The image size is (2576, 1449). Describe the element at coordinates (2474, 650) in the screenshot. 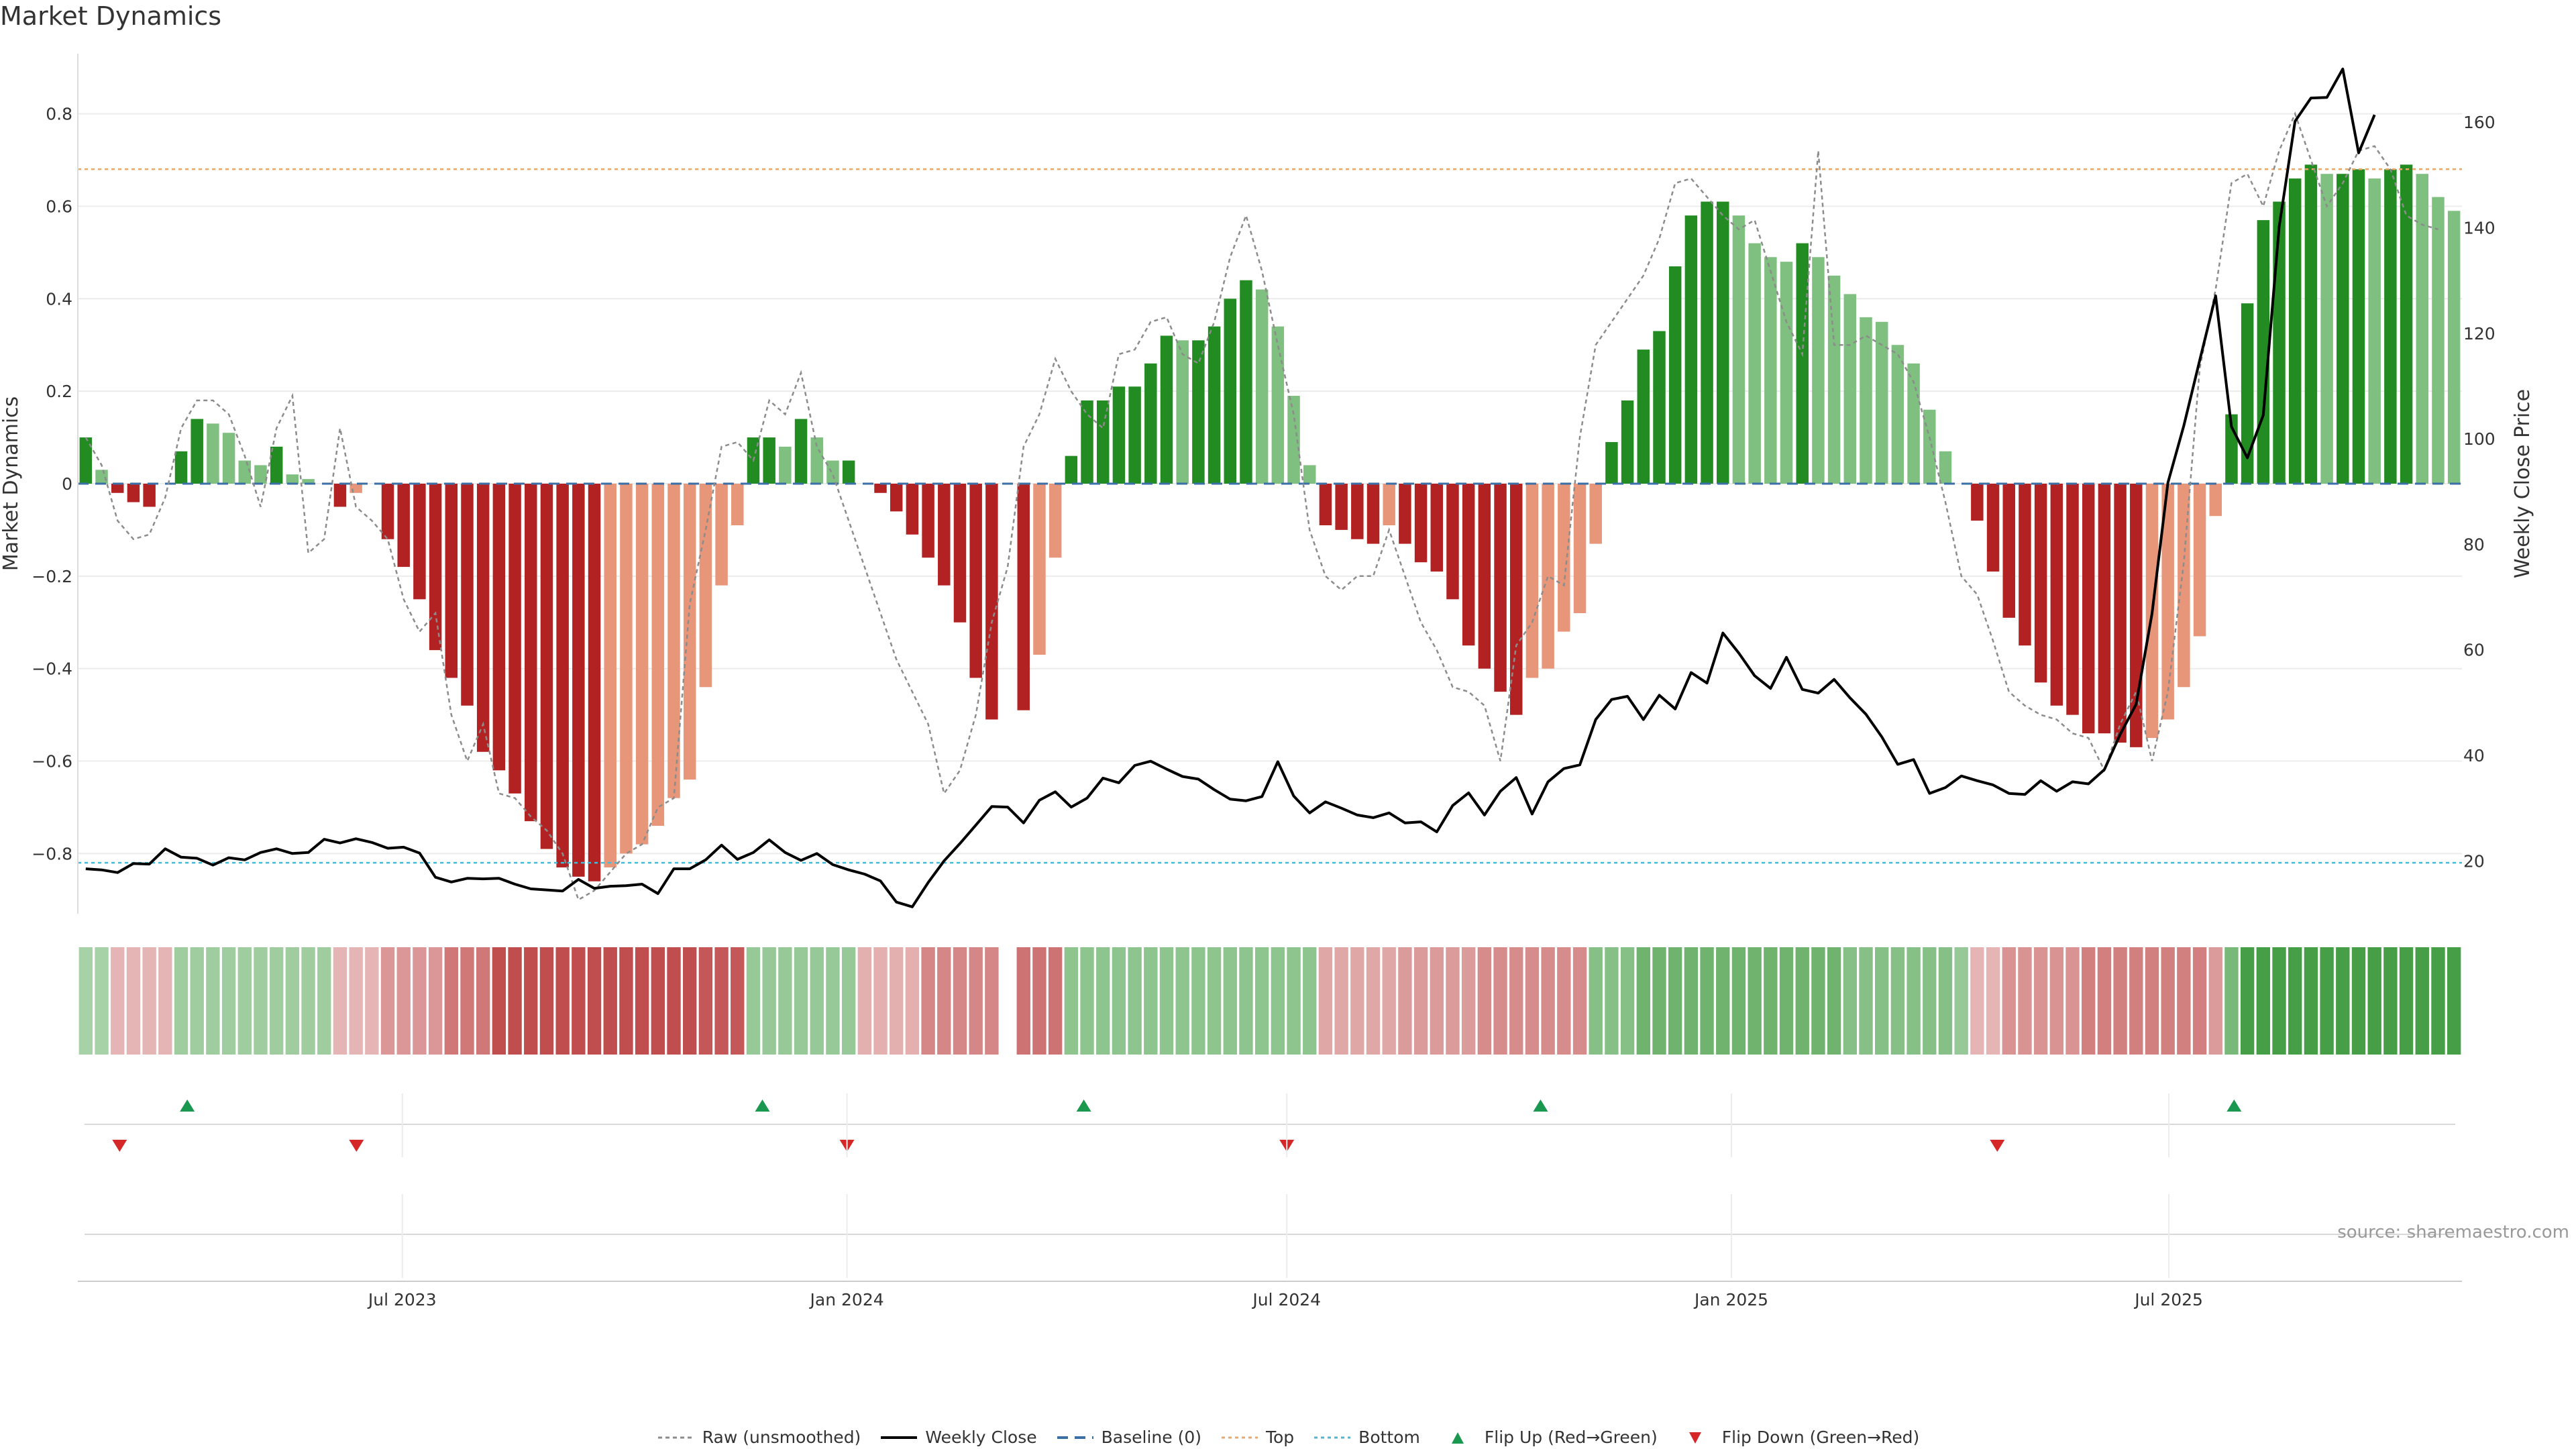

I see `y-right-tick-label: 60` at that location.